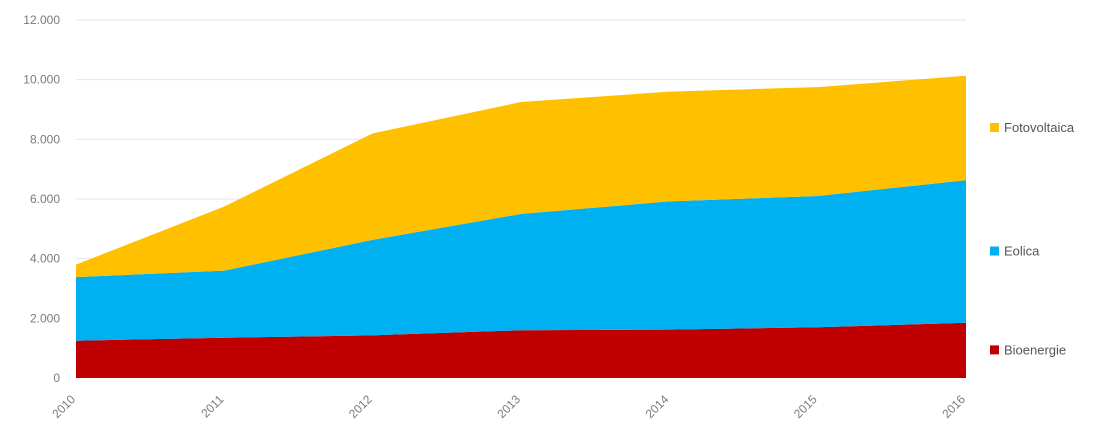 The height and width of the screenshot is (432, 1097). Describe the element at coordinates (45, 318) in the screenshot. I see `y-tick-label: 2.000` at that location.